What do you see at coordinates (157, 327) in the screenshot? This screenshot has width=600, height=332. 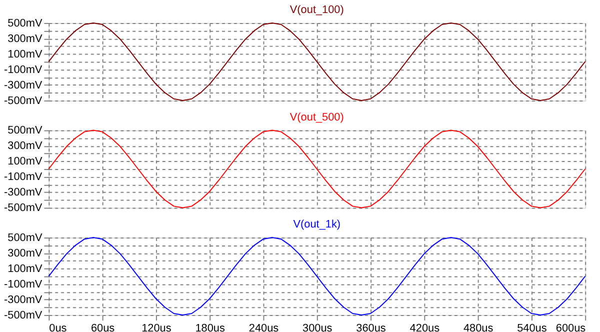 I see `x-tick-label: 120us` at bounding box center [157, 327].